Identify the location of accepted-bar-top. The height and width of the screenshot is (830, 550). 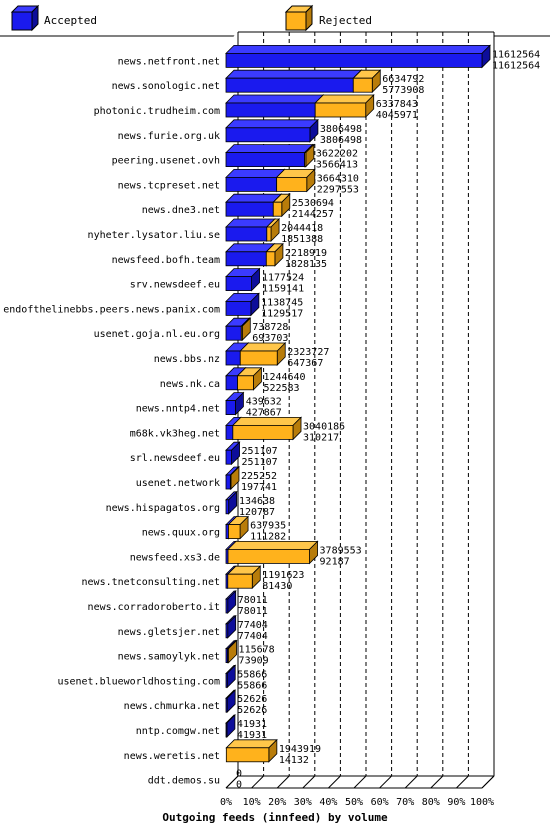
(269, 149).